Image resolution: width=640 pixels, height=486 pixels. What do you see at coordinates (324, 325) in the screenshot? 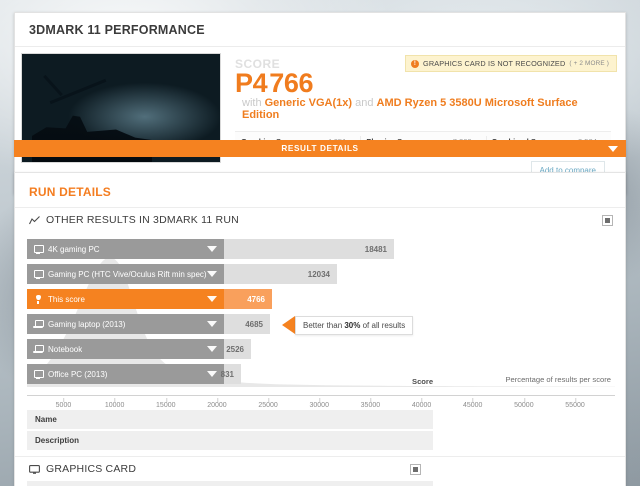
I see `annotation-prefix: Better than` at bounding box center [324, 325].